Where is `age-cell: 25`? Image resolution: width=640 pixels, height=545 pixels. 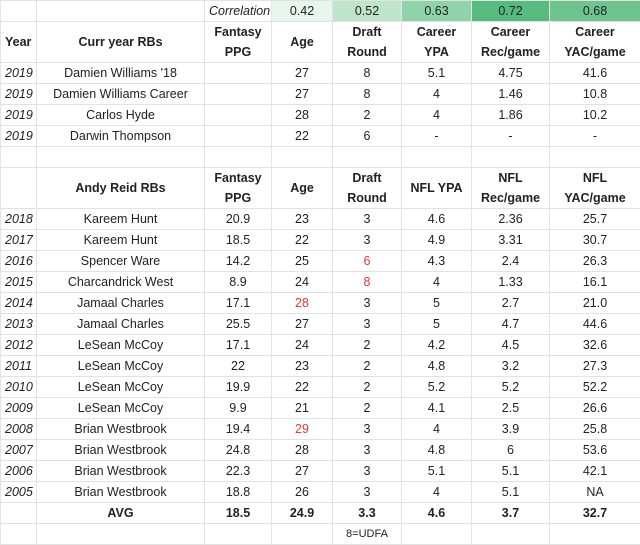
age-cell: 25 is located at coordinates (302, 261).